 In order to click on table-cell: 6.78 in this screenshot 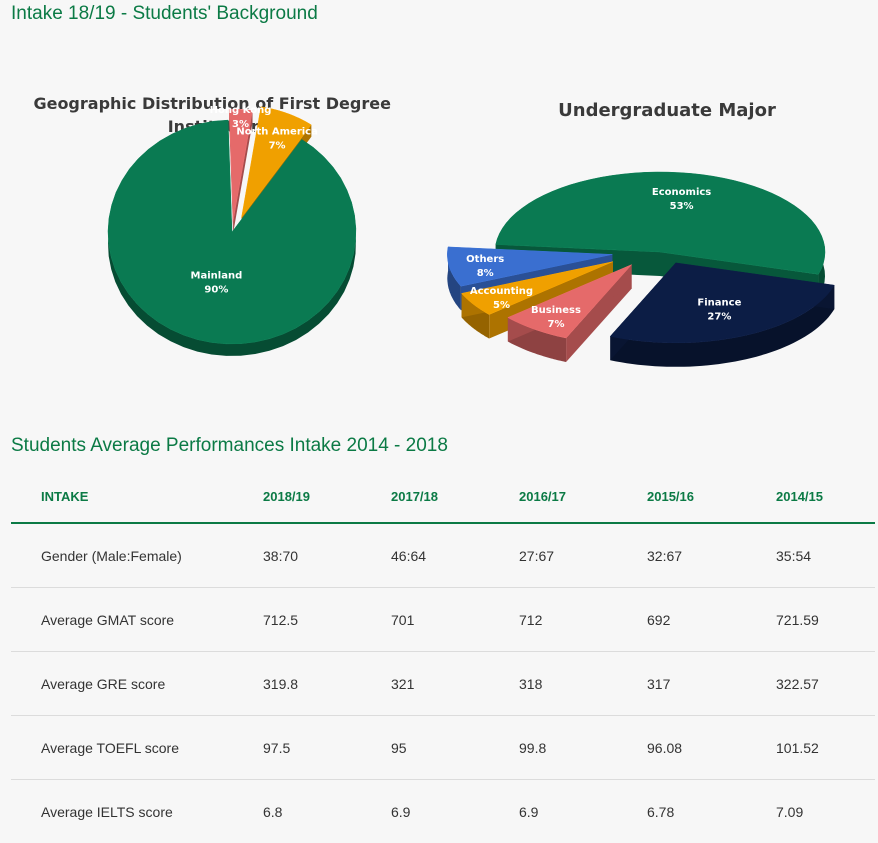, I will do `click(711, 811)`.